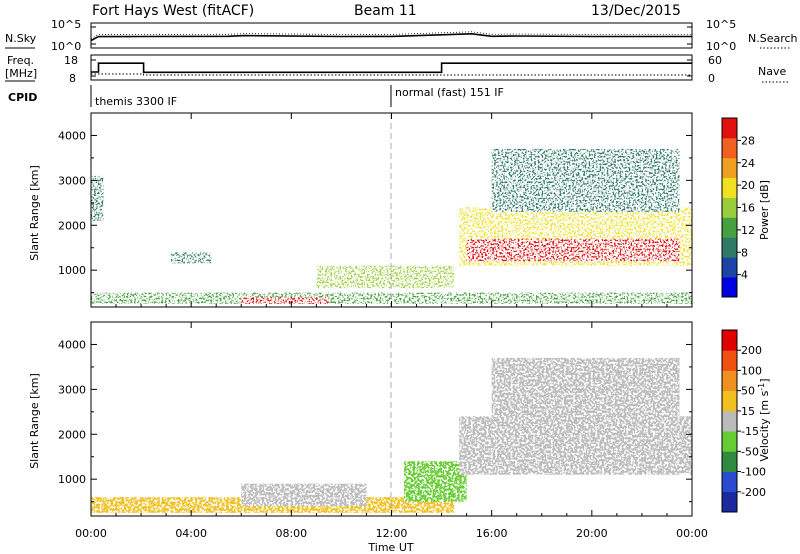  I want to click on colorbar-tick-label: 16, so click(748, 208).